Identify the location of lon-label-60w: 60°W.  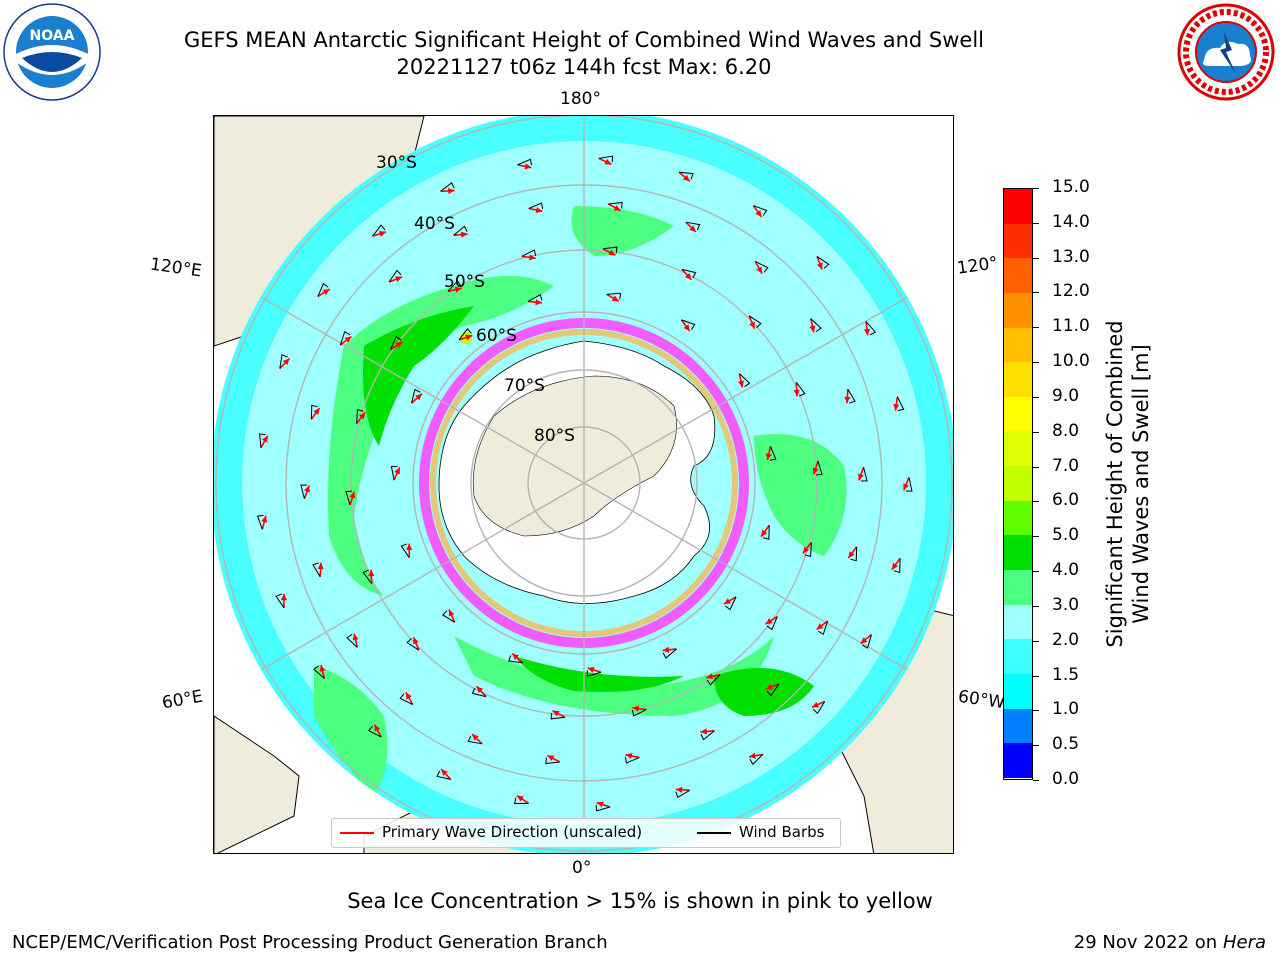
(981, 700).